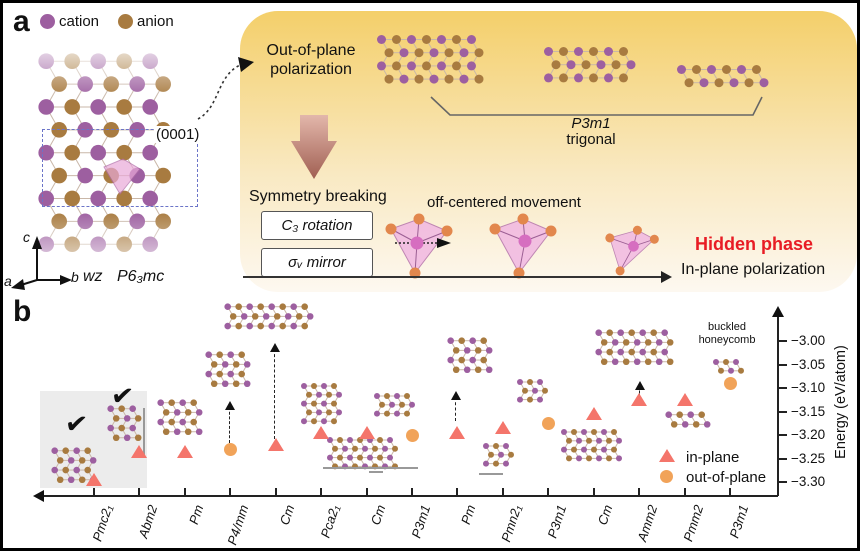 This screenshot has height=551, width=860. What do you see at coordinates (122, 176) in the screenshot?
I see `tetrahedron-highlight` at bounding box center [122, 176].